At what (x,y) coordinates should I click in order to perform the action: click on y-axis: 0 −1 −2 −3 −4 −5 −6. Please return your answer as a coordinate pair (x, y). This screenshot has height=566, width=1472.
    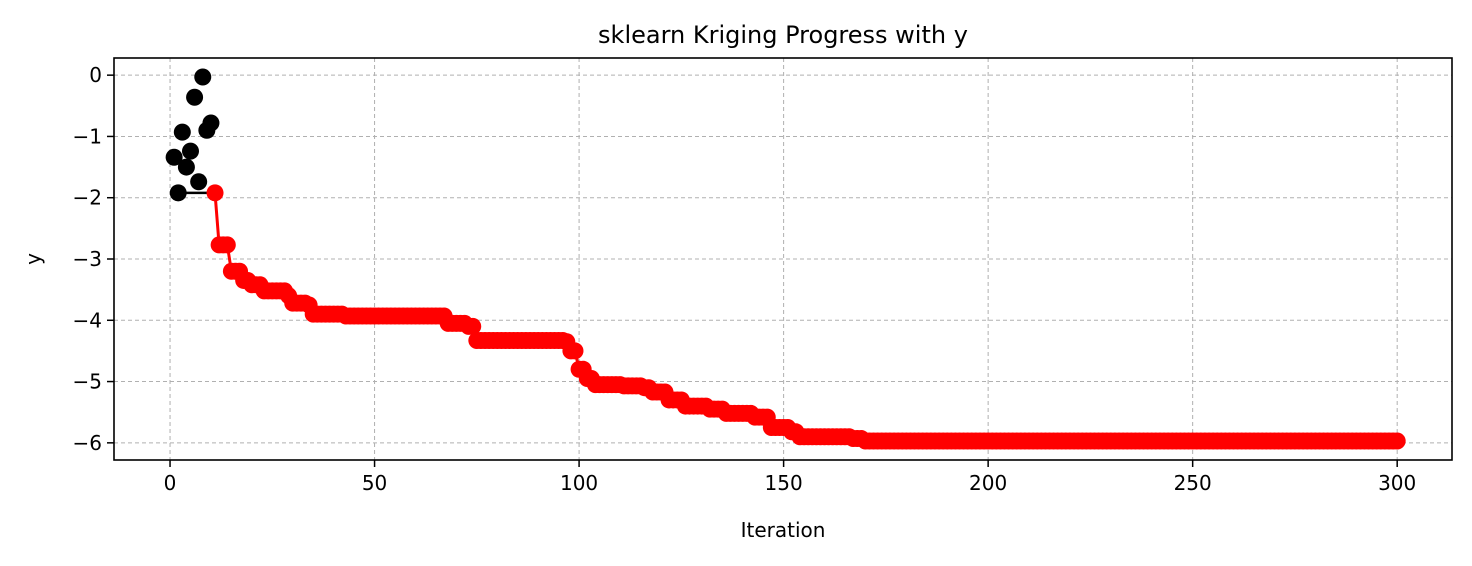
    Looking at the image, I should click on (93, 259).